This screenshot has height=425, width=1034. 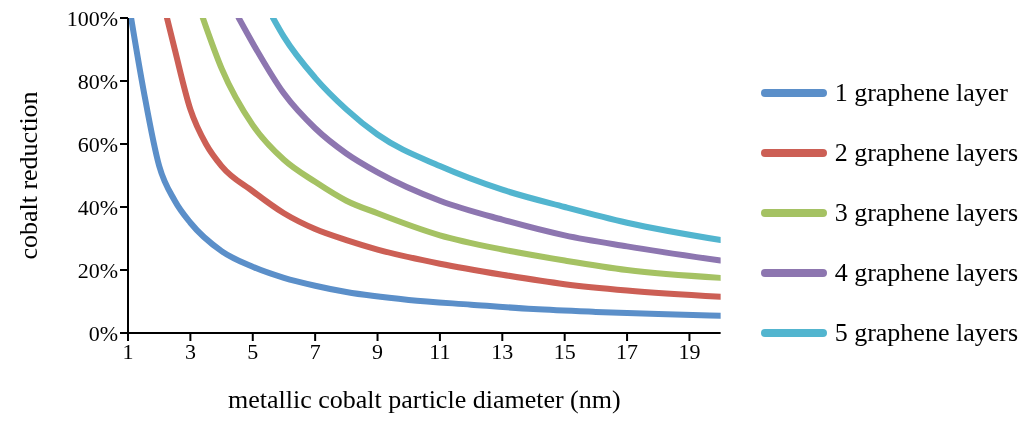 What do you see at coordinates (97, 144) in the screenshot?
I see `y-tick-label: 60%` at bounding box center [97, 144].